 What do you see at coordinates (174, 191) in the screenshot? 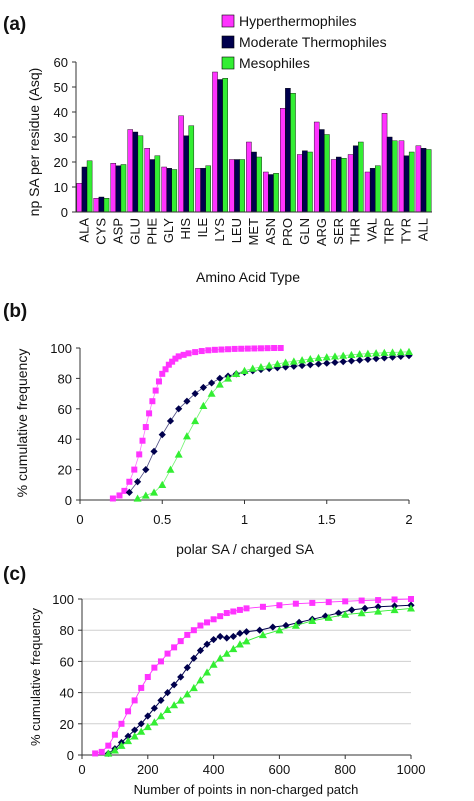
I see `bar-meso-gly` at bounding box center [174, 191].